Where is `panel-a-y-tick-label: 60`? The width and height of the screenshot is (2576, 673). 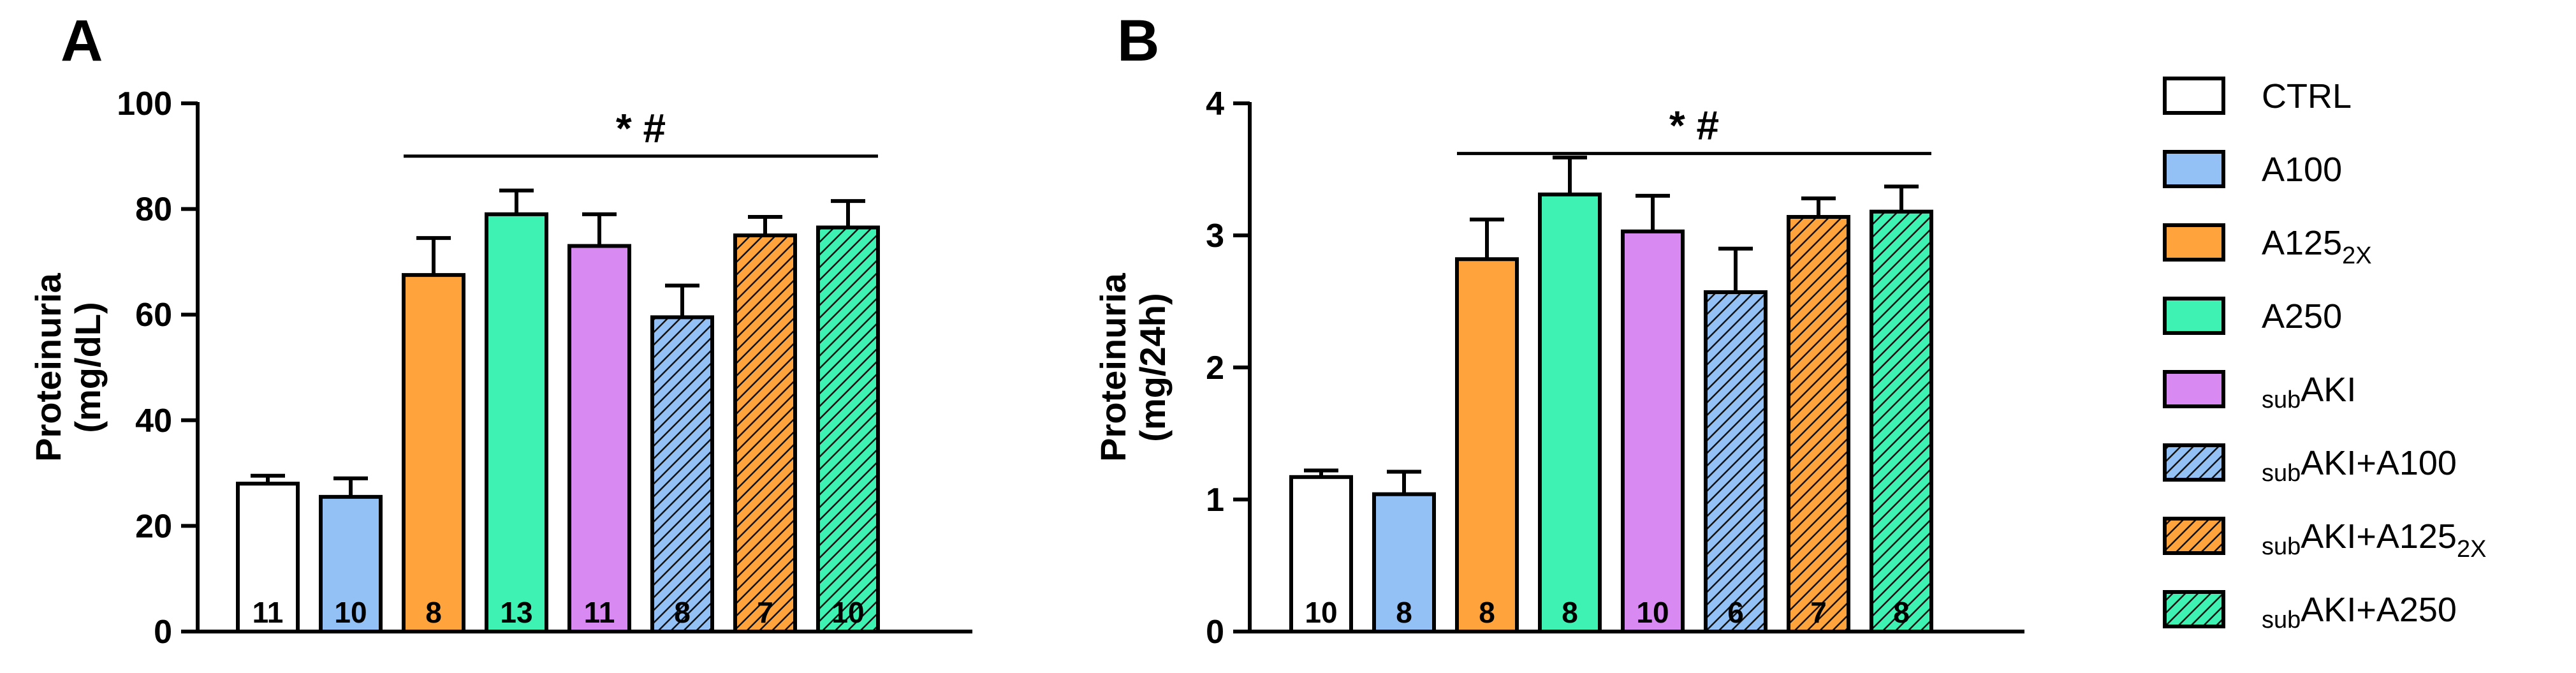
panel-a-y-tick-label: 60 is located at coordinates (153, 316).